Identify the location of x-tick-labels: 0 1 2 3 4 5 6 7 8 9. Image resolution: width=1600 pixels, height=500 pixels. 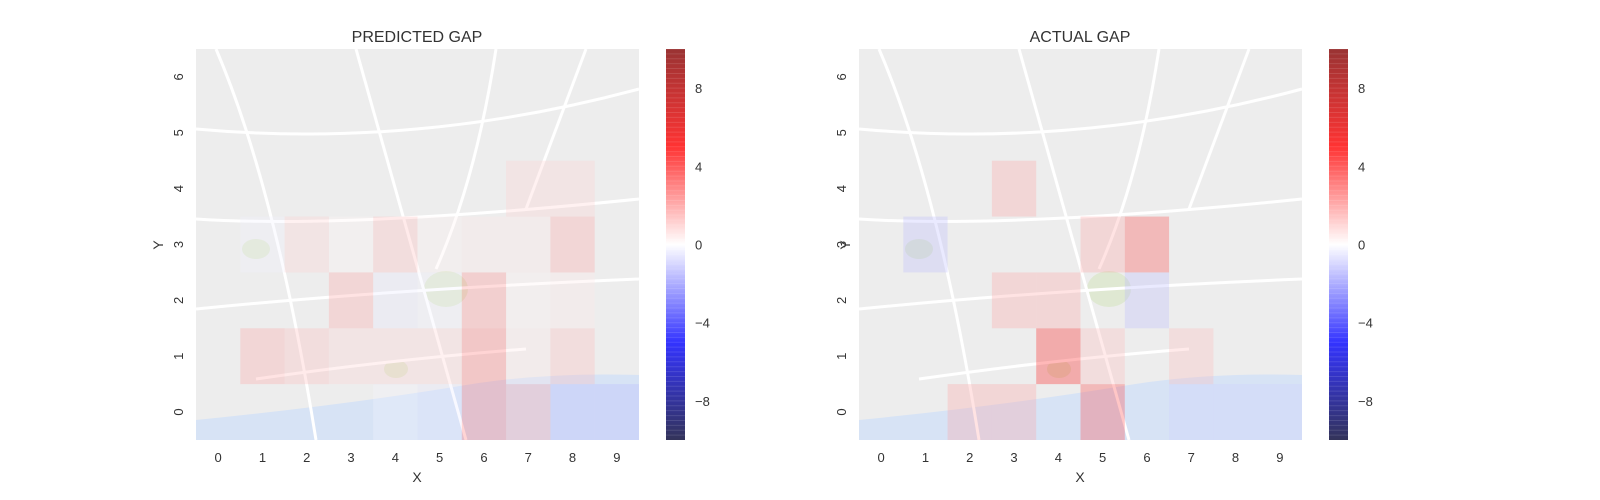
(1081, 457).